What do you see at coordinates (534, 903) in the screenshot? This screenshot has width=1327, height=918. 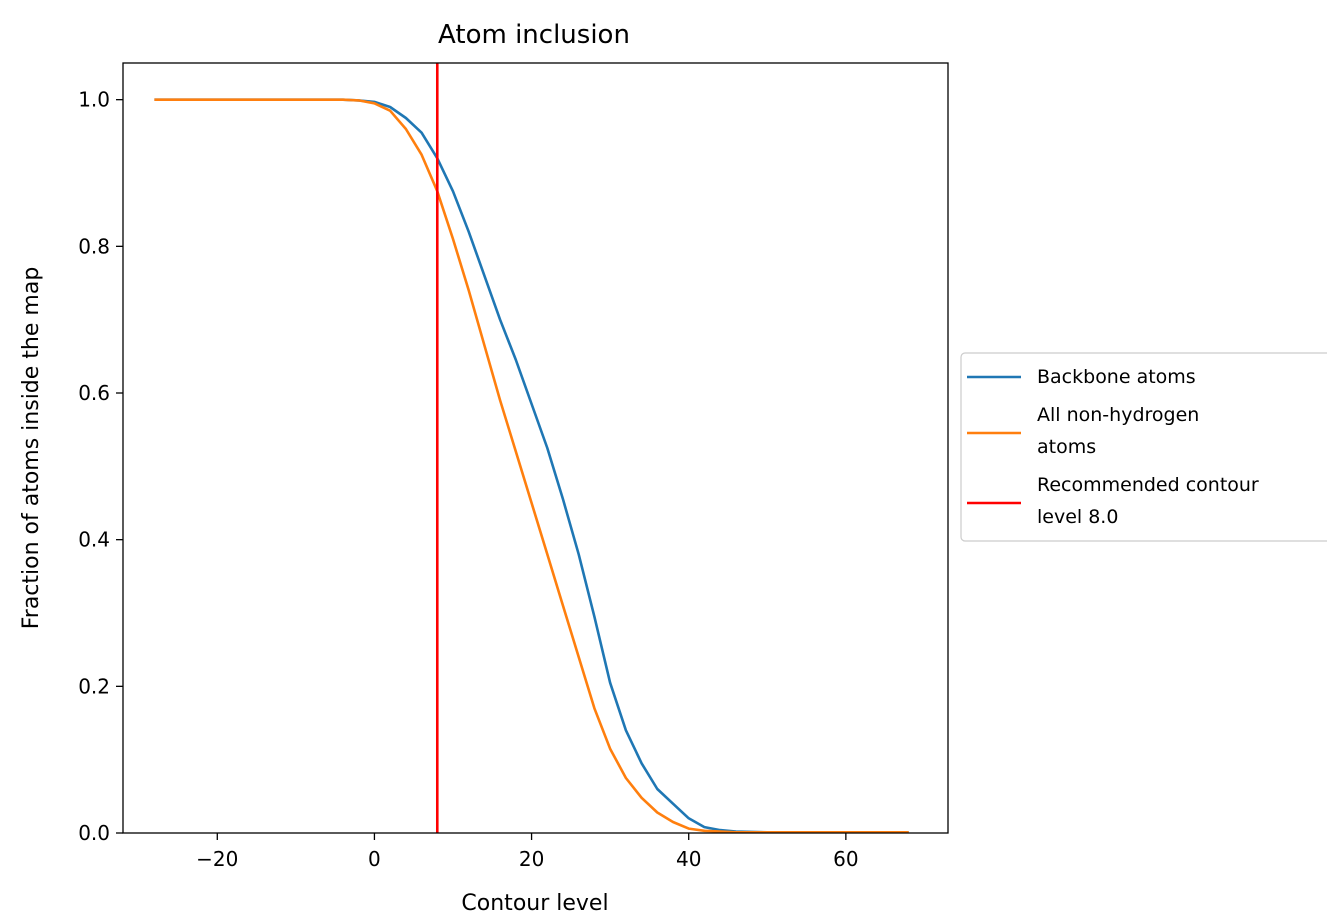 I see `x-axis-title: Contour level` at bounding box center [534, 903].